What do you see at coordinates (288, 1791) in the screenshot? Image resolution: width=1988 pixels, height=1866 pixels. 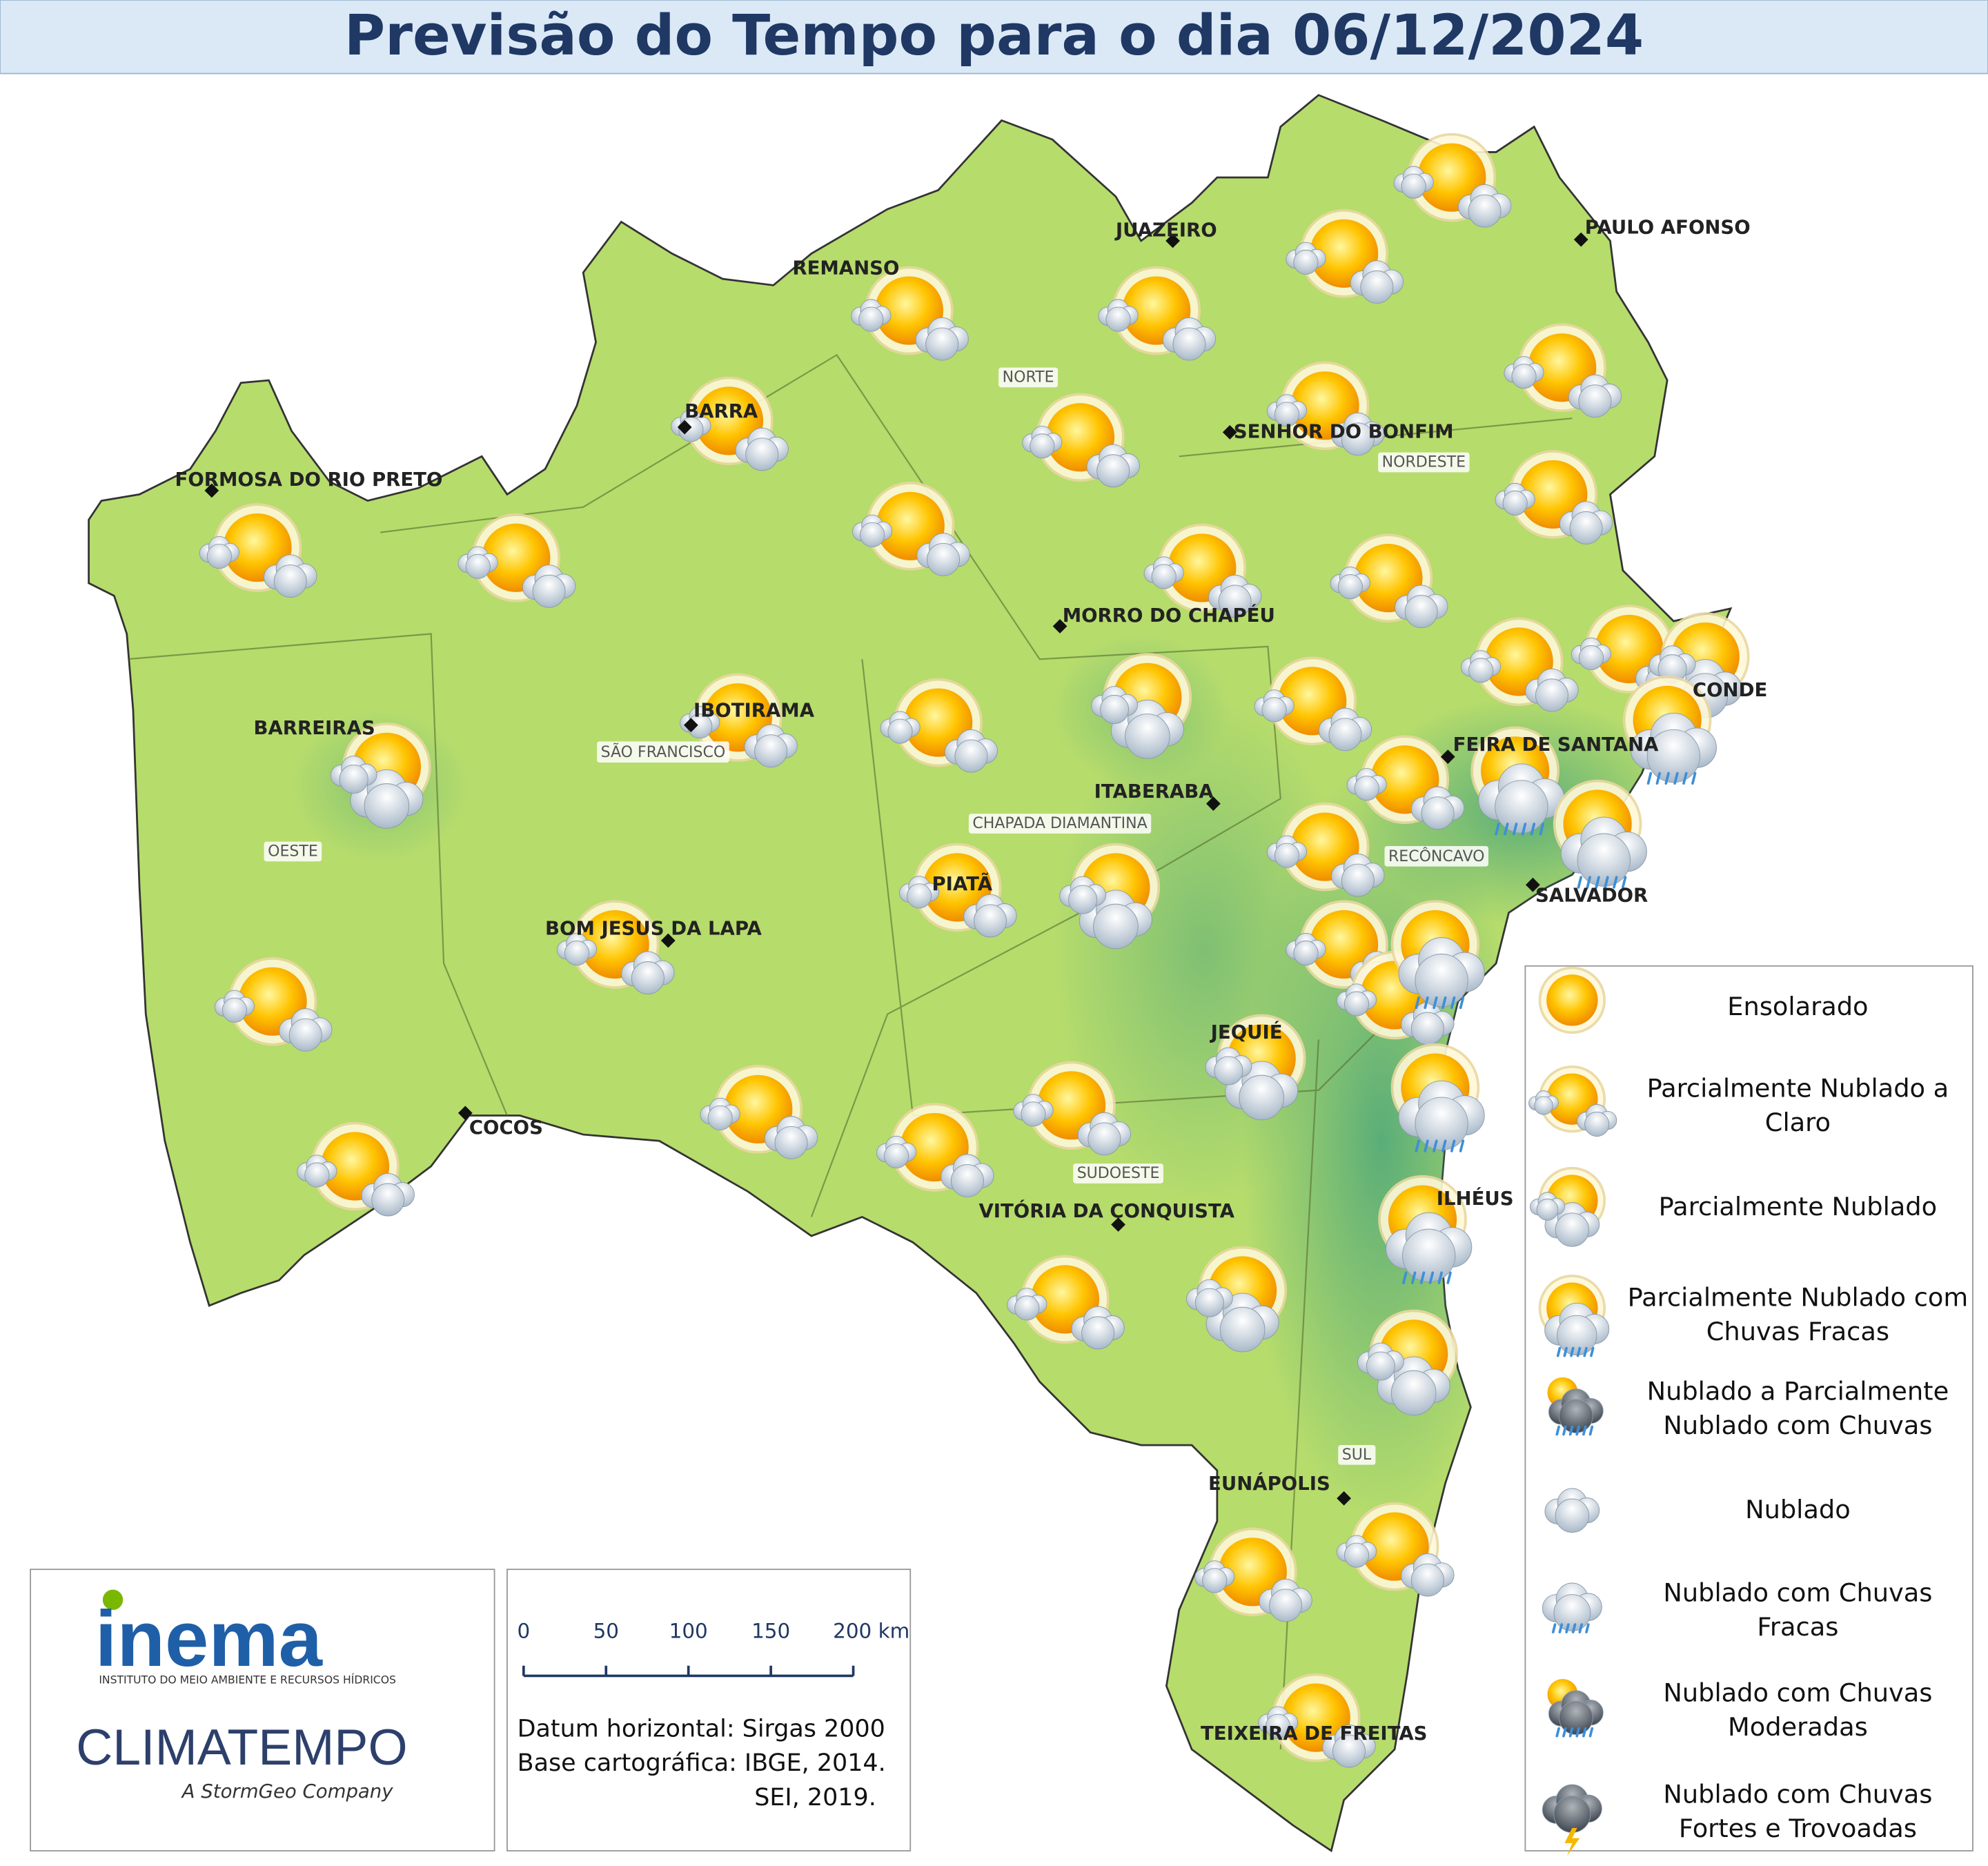 I see `logo-climatempo-sub: A StormGeo Company` at bounding box center [288, 1791].